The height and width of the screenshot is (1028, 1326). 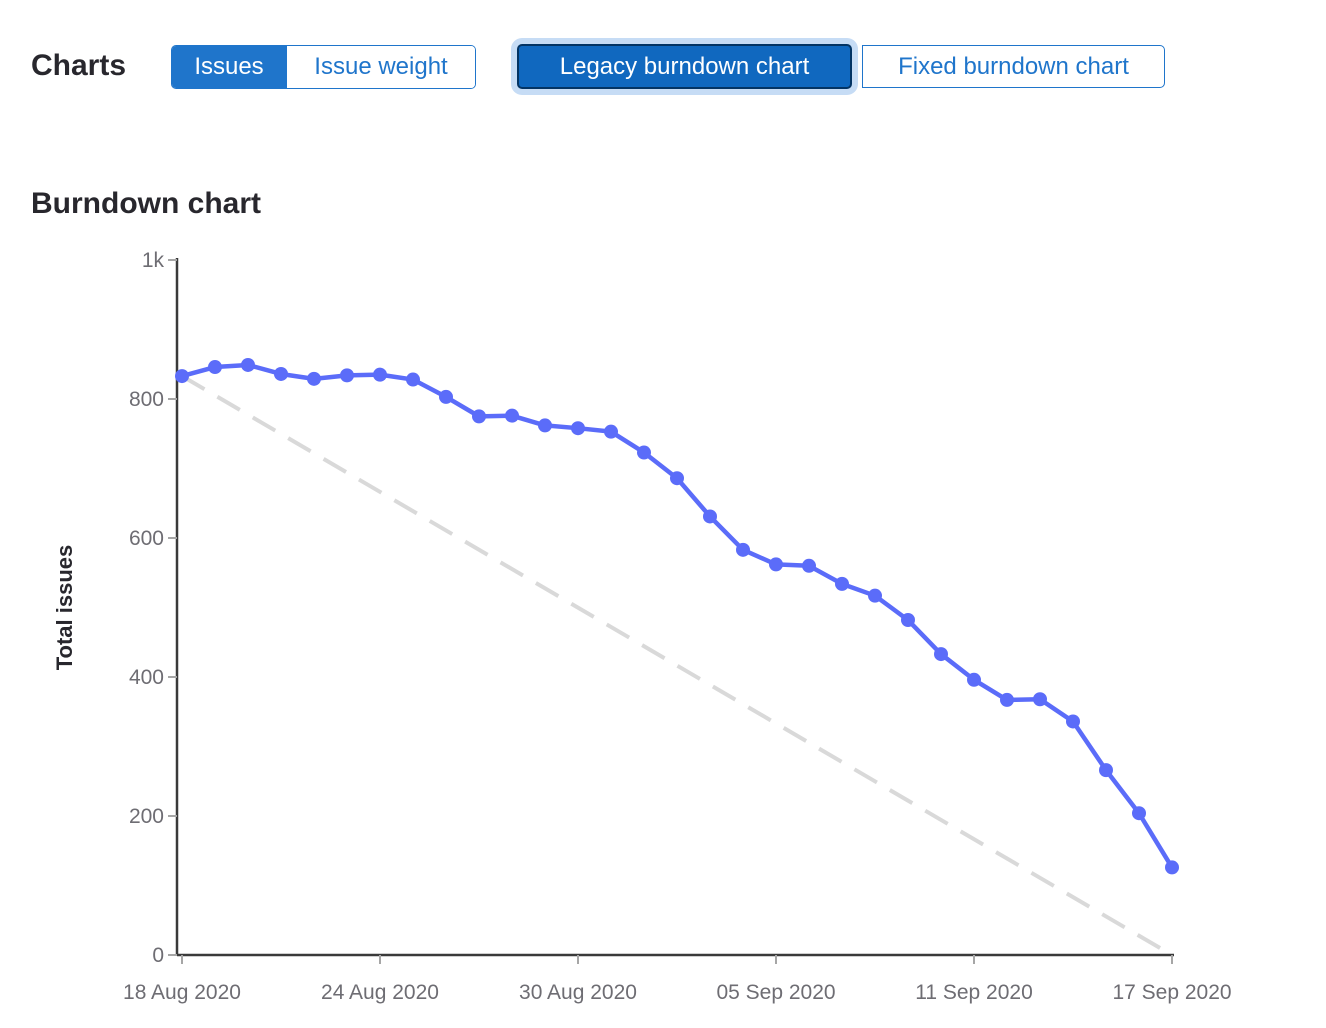 I want to click on y-tick-label: 400, so click(x=146, y=677).